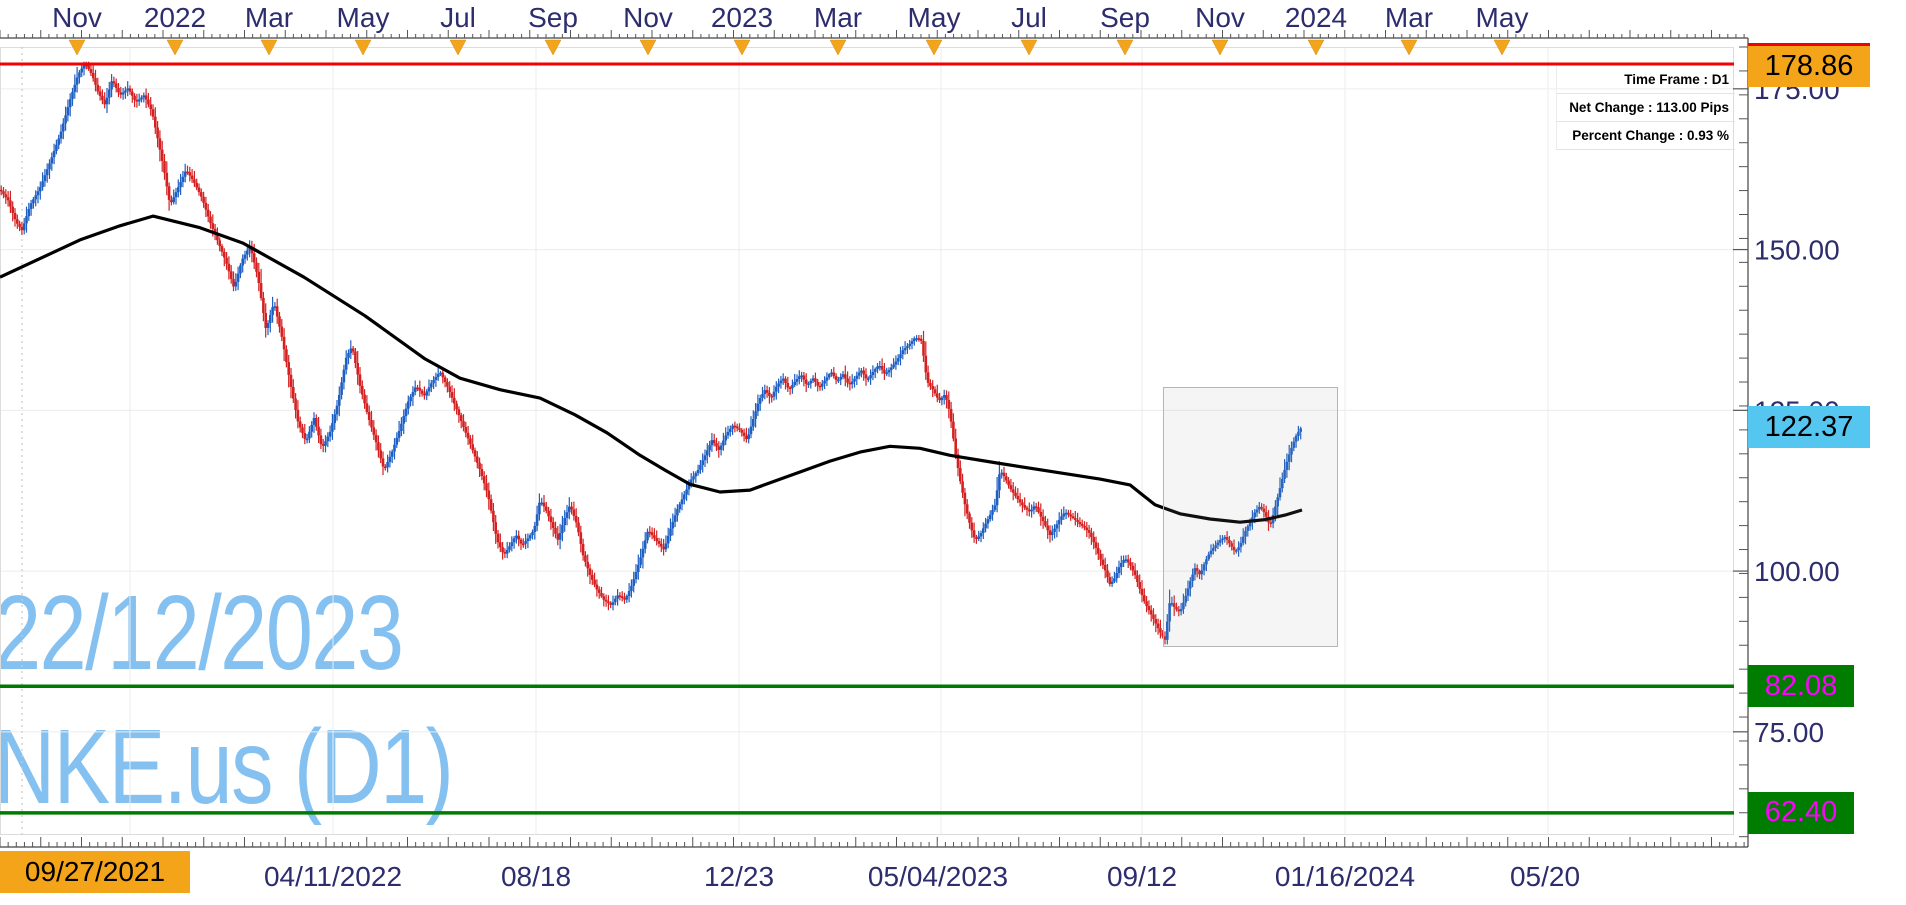 The image size is (1906, 905). I want to click on bottom-axis-date-label: 05/04/2023, so click(938, 876).